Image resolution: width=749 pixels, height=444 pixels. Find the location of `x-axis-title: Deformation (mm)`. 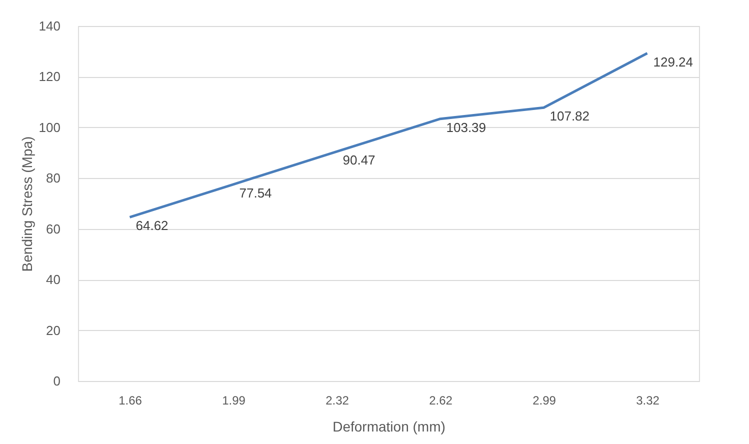

x-axis-title: Deformation (mm) is located at coordinates (389, 426).